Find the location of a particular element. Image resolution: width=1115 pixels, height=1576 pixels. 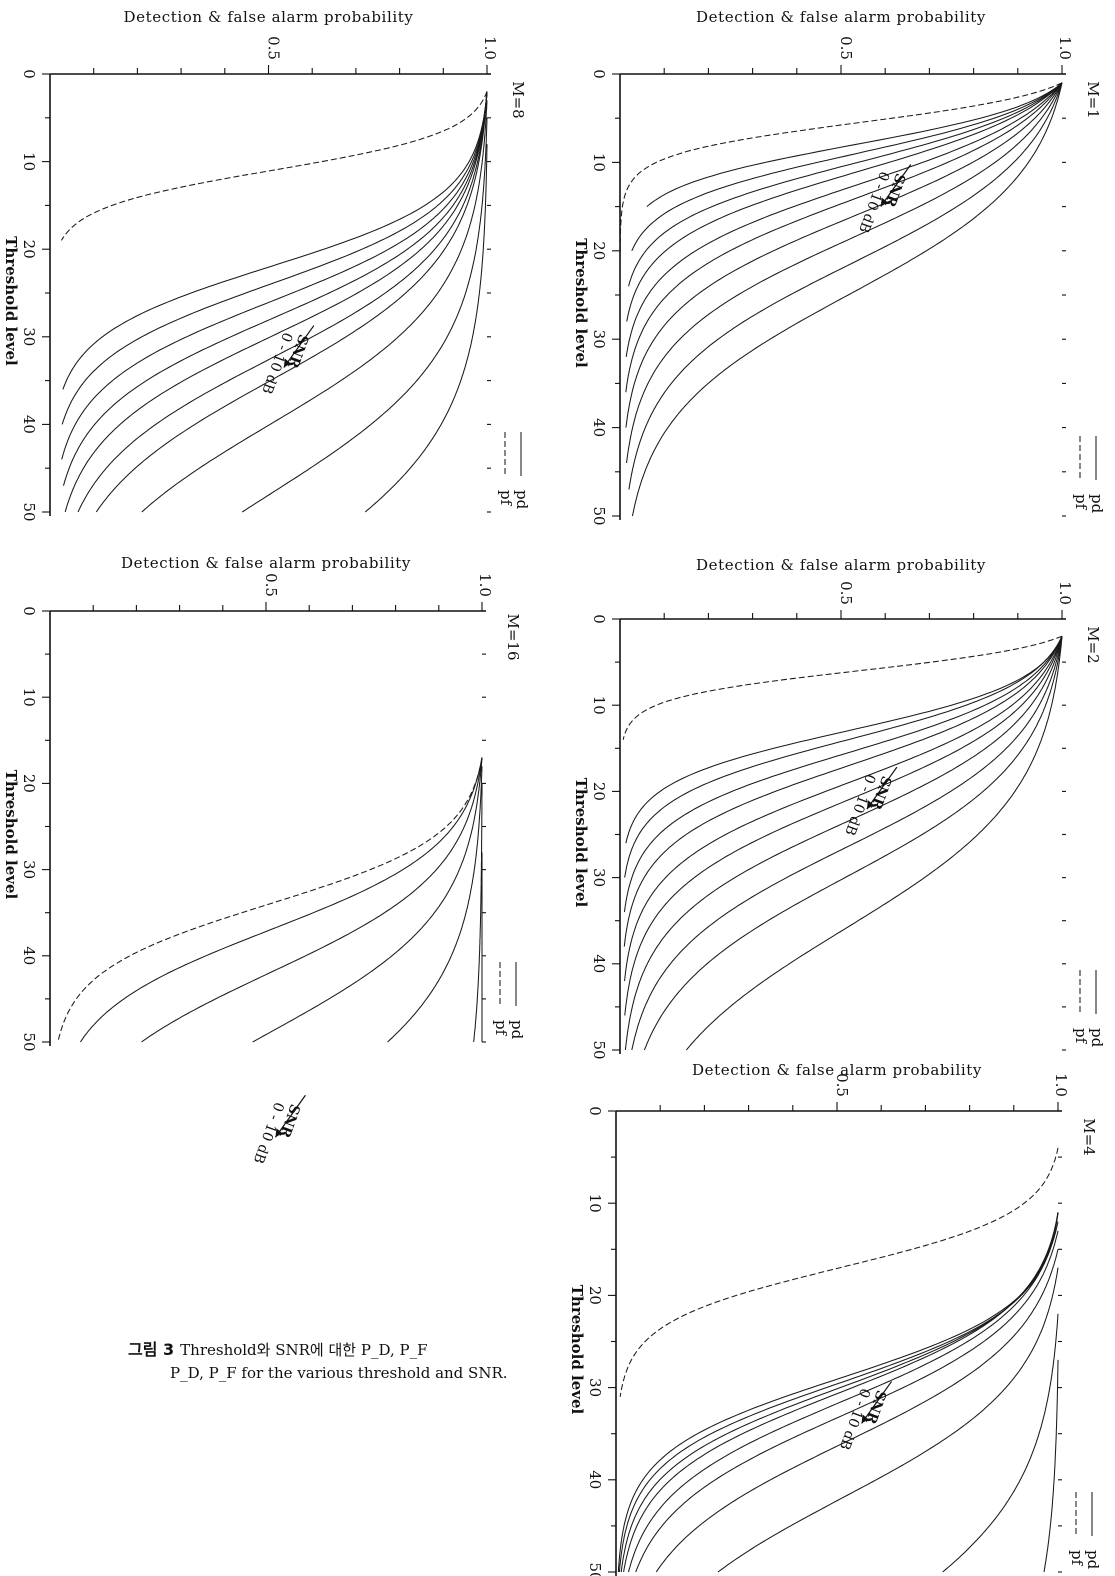

panel-title: M=8 is located at coordinates (518, 99).